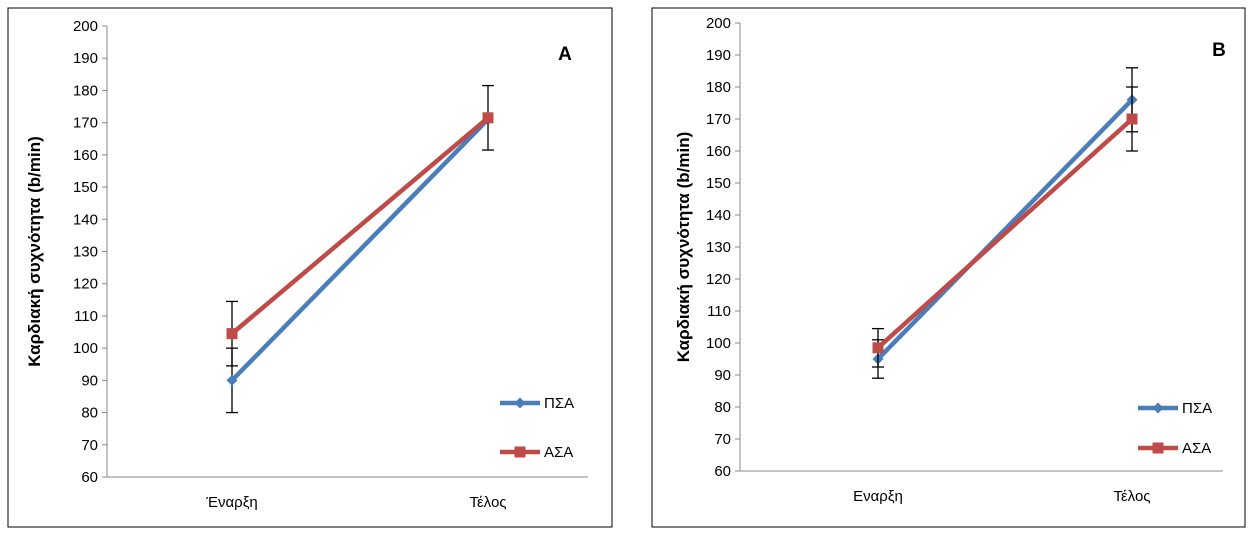 The height and width of the screenshot is (540, 1249). I want to click on panel-label: A, so click(565, 54).